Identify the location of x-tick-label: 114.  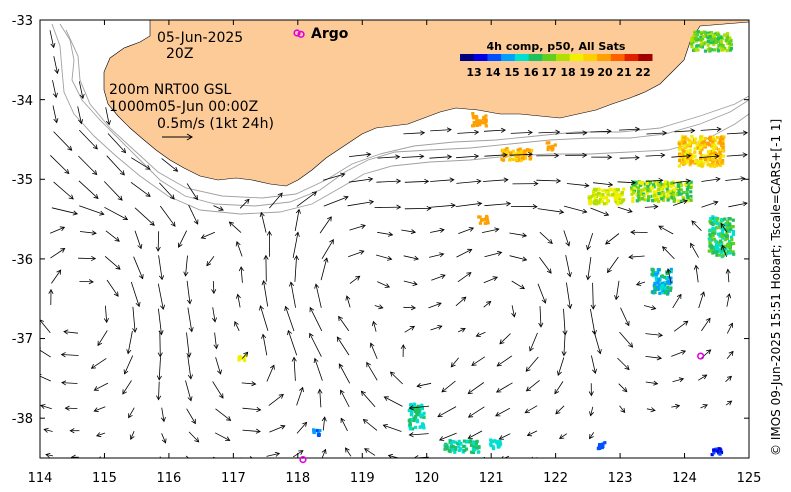
(40, 478).